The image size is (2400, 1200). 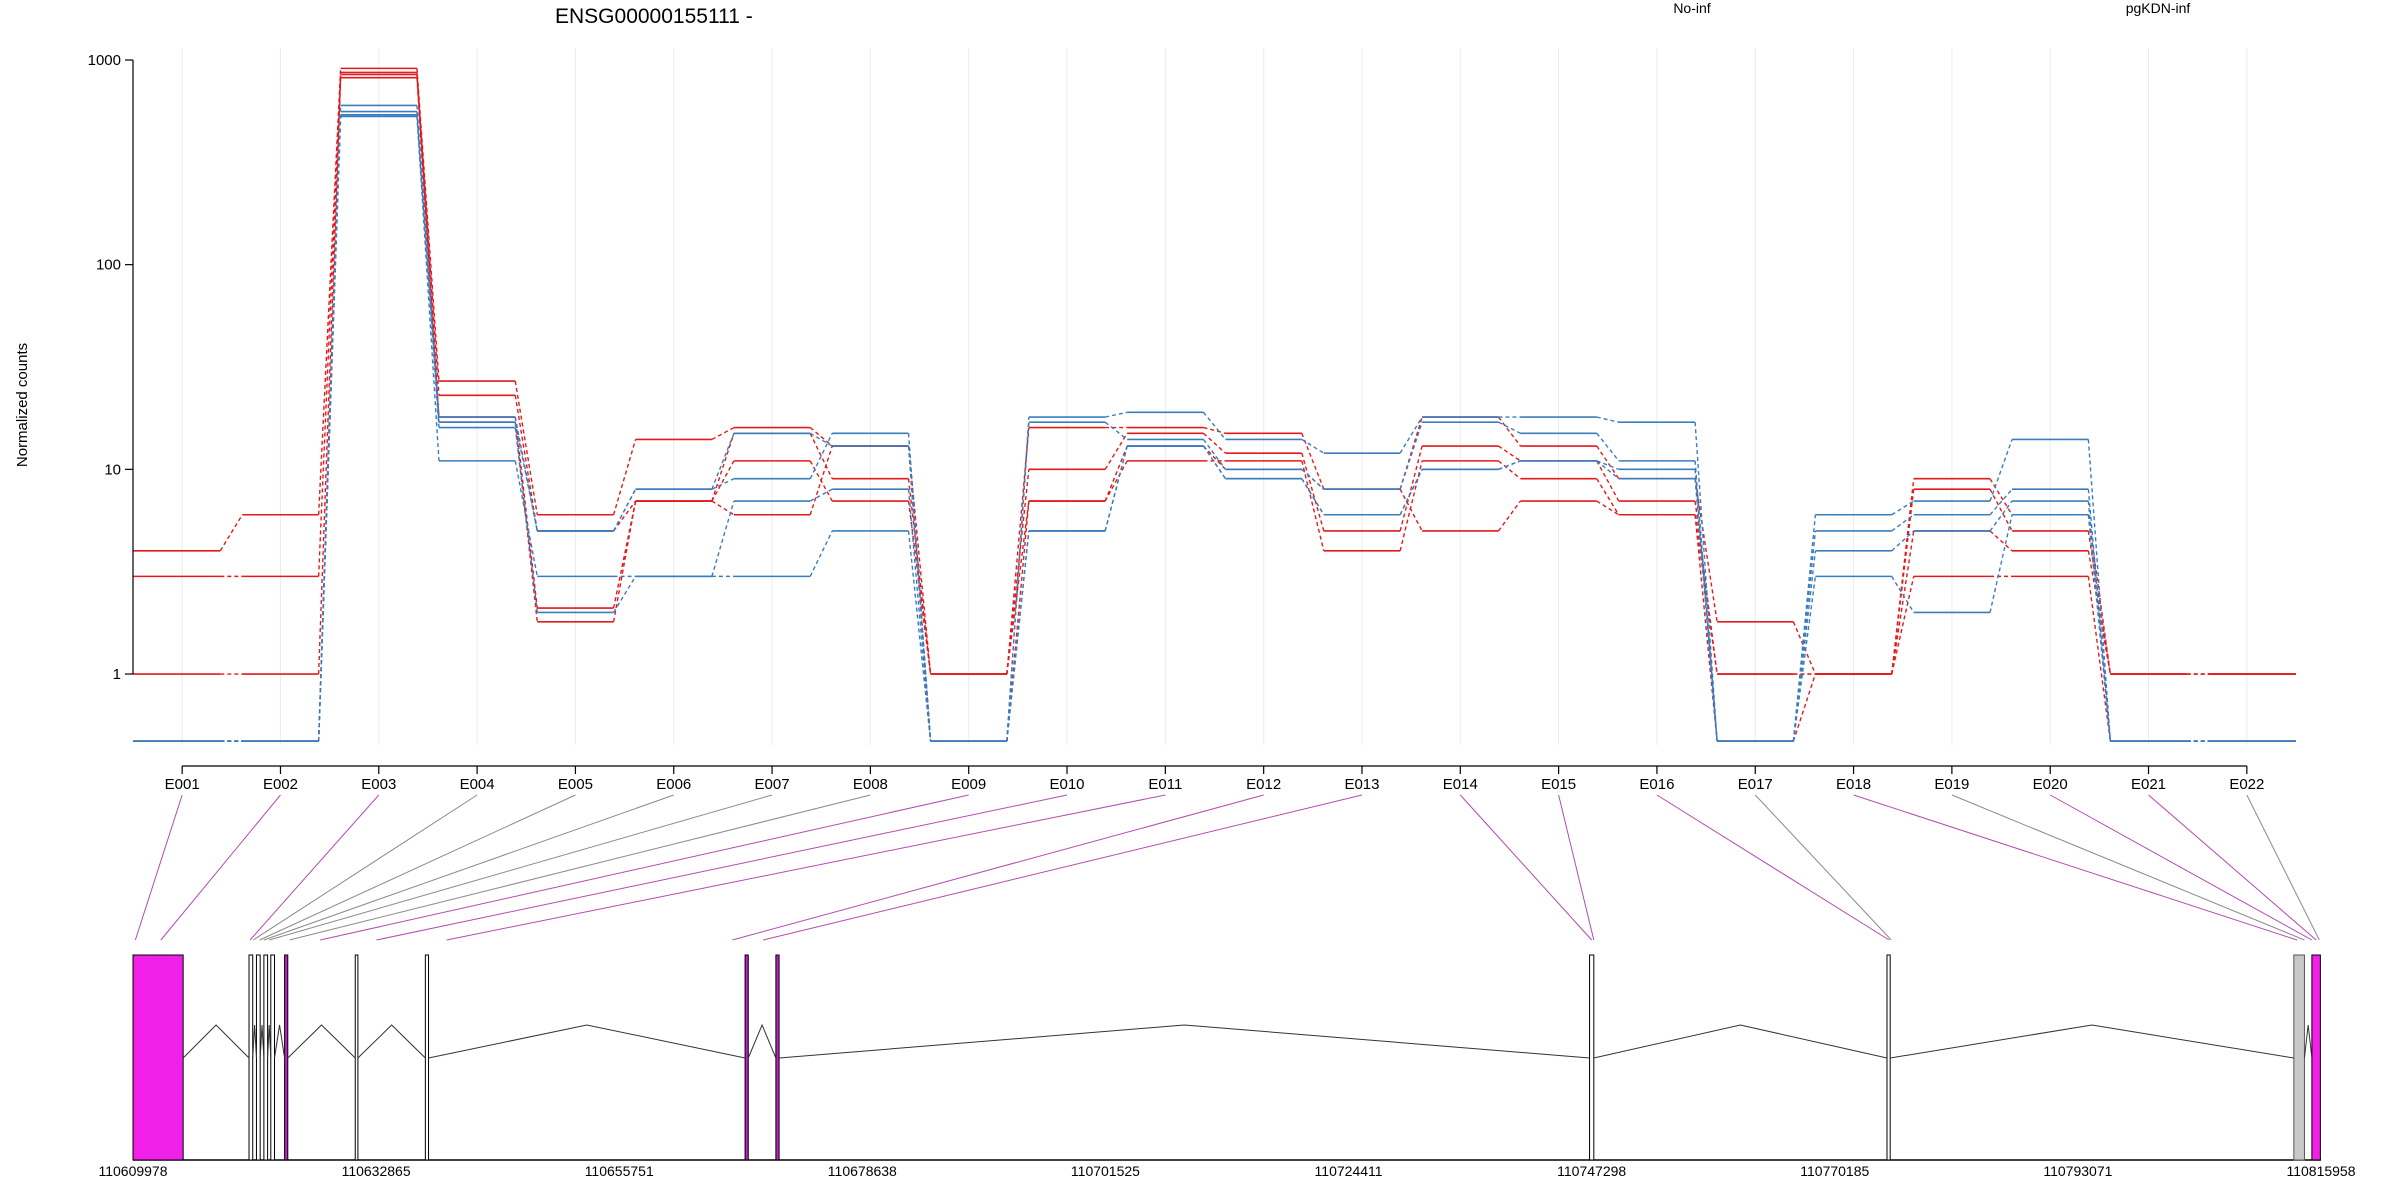 I want to click on genomic-coordinate-label: 110747298, so click(x=1591, y=1171).